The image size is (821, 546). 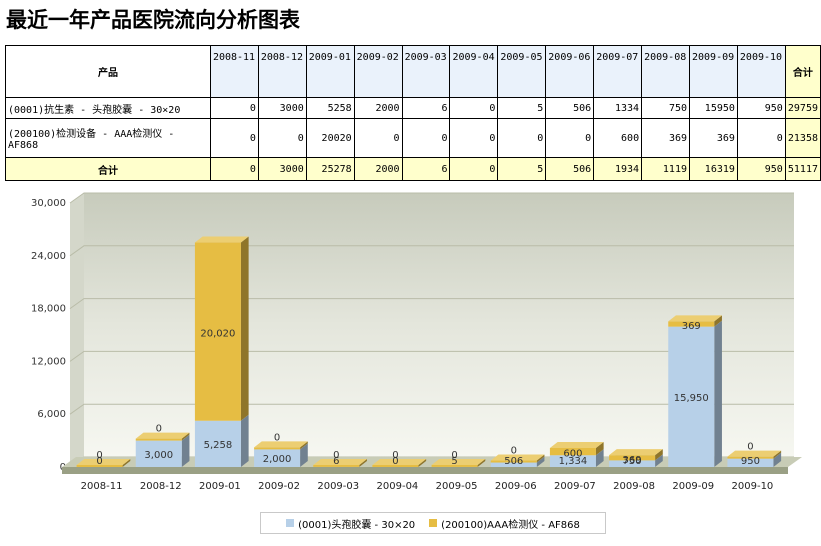 What do you see at coordinates (573, 461) in the screenshot?
I see `data-label-series-1: 1,334` at bounding box center [573, 461].